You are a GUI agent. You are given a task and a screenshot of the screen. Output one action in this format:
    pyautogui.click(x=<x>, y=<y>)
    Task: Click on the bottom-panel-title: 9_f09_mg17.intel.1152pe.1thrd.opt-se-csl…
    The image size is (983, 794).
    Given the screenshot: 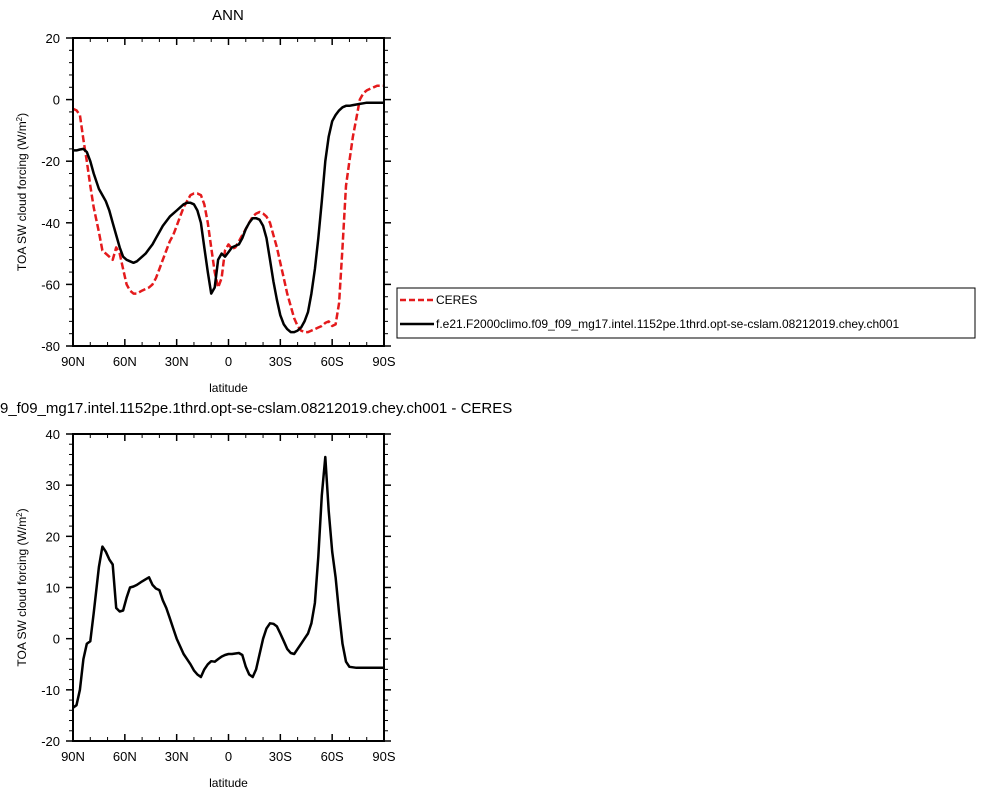 What is the action you would take?
    pyautogui.click(x=256, y=408)
    